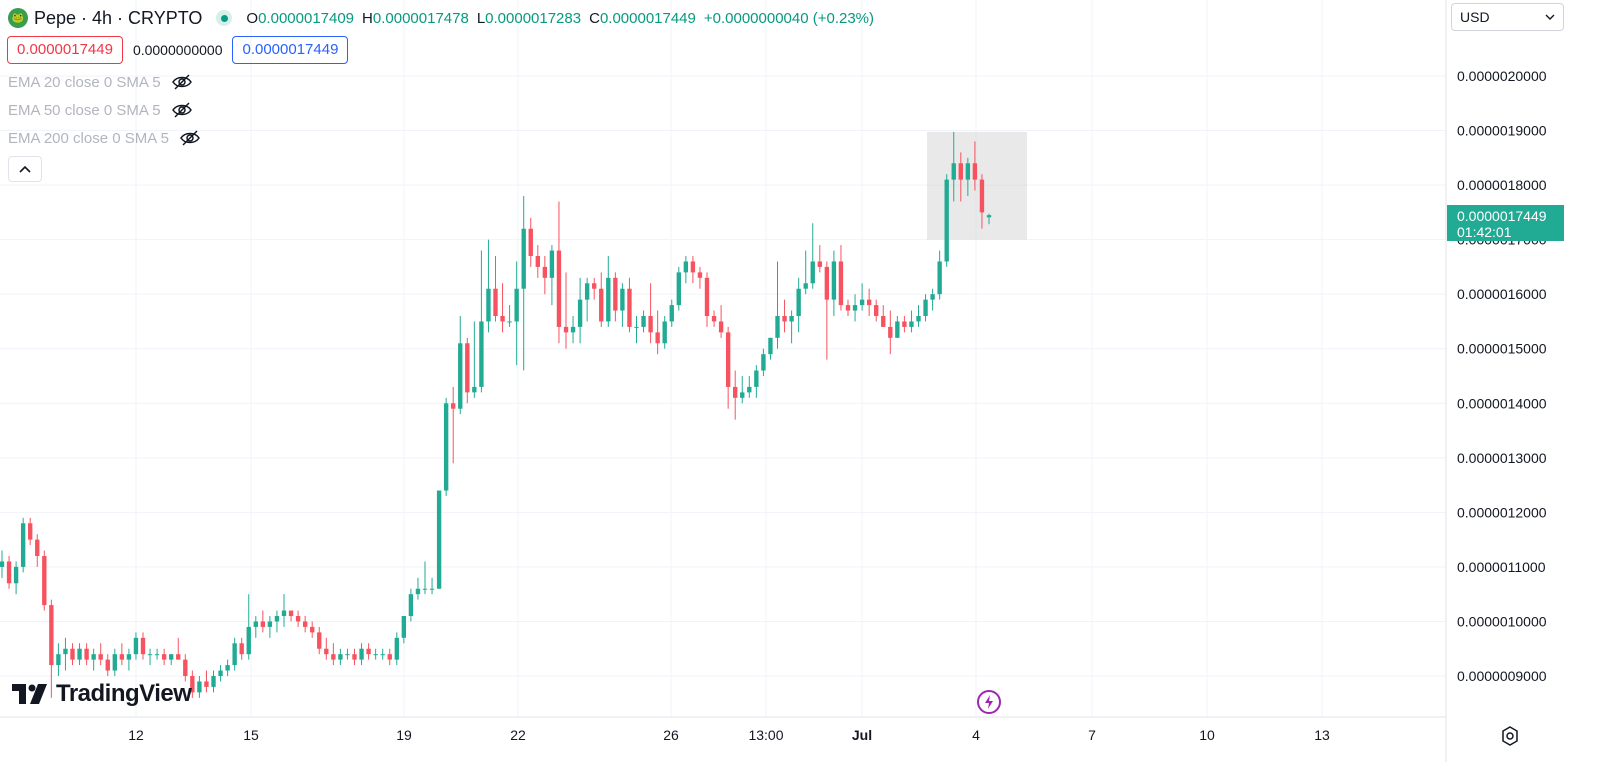  What do you see at coordinates (100, 82) in the screenshot?
I see `indicator-ema20: EMA 20 close 0 SMA 5` at bounding box center [100, 82].